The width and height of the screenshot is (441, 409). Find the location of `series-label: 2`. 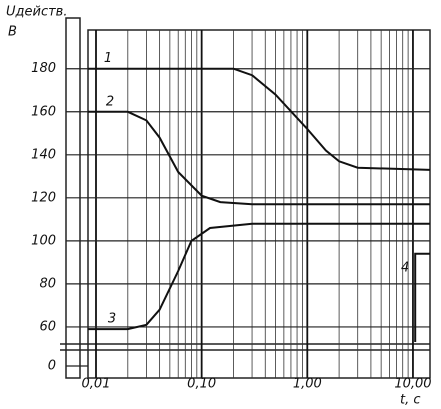

series-label: 2 is located at coordinates (110, 101).